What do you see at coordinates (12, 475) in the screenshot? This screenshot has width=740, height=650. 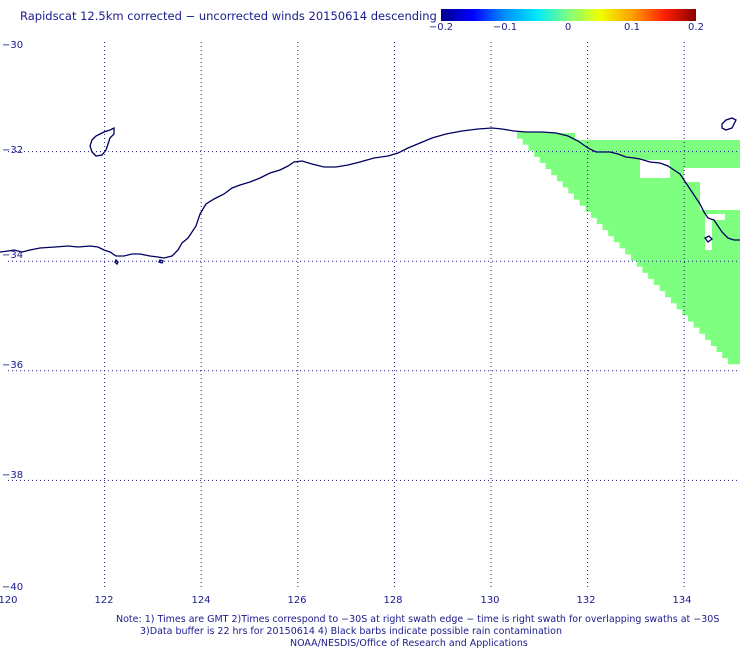 I see `lat-label: −38` at bounding box center [12, 475].